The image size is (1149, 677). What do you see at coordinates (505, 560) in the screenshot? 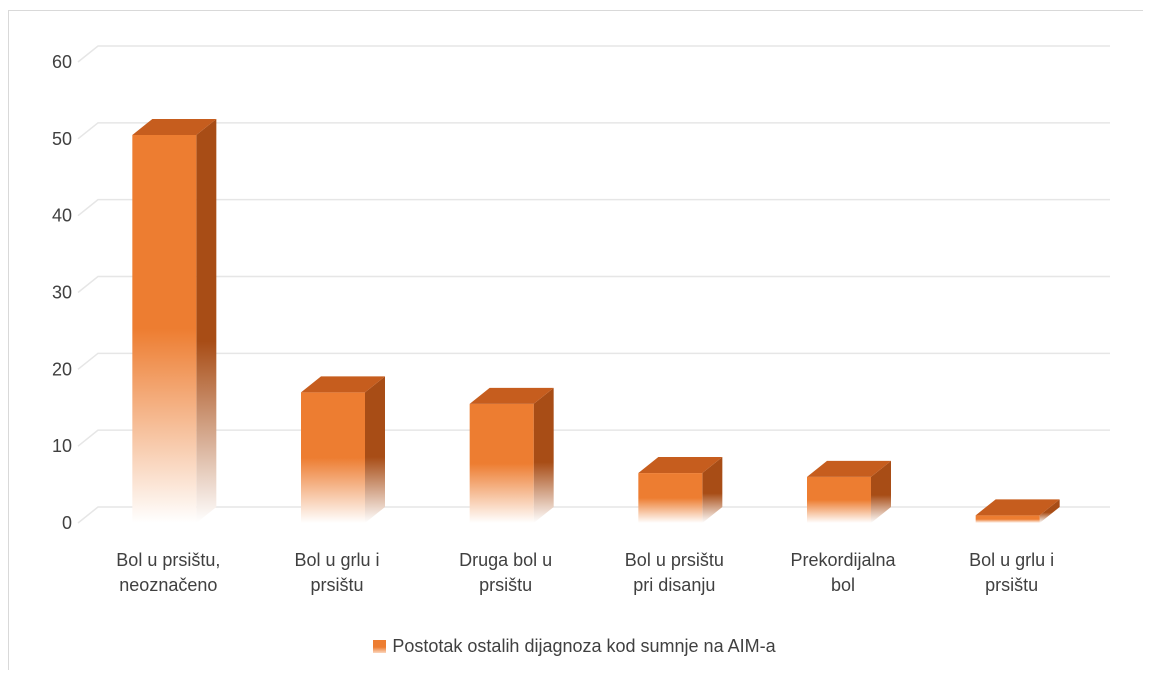
I see `x-tick-label: Druga bol u` at bounding box center [505, 560].